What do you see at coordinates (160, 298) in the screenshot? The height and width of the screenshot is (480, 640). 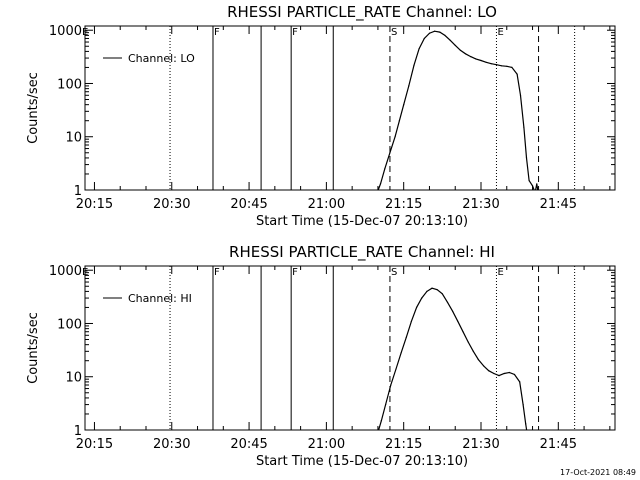 I see `legend-label: Channel: HI` at bounding box center [160, 298].